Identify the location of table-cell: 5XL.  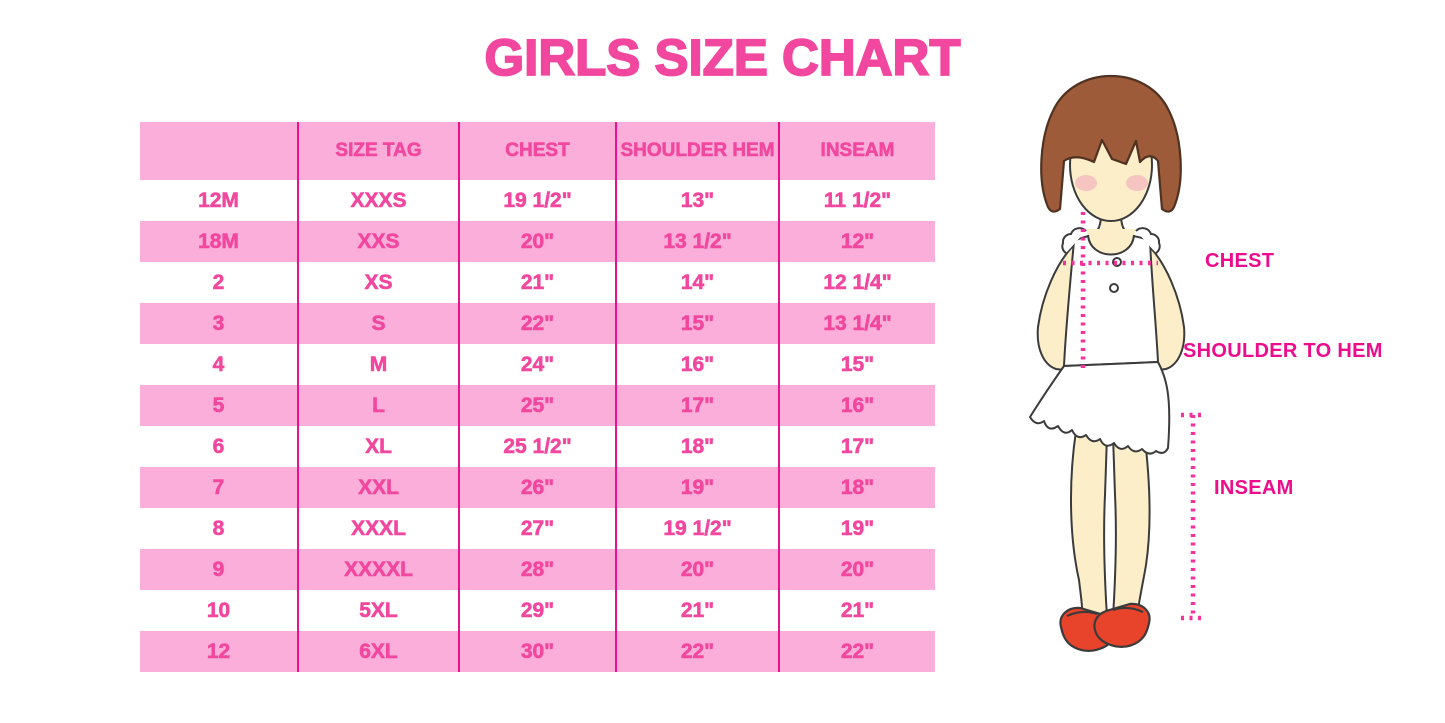
(377, 610).